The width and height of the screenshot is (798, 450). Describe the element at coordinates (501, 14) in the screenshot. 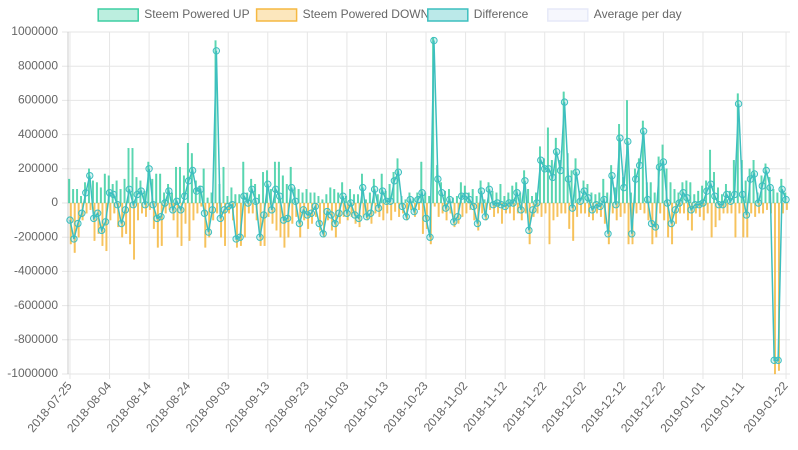

I see `legend-label: Difference` at that location.